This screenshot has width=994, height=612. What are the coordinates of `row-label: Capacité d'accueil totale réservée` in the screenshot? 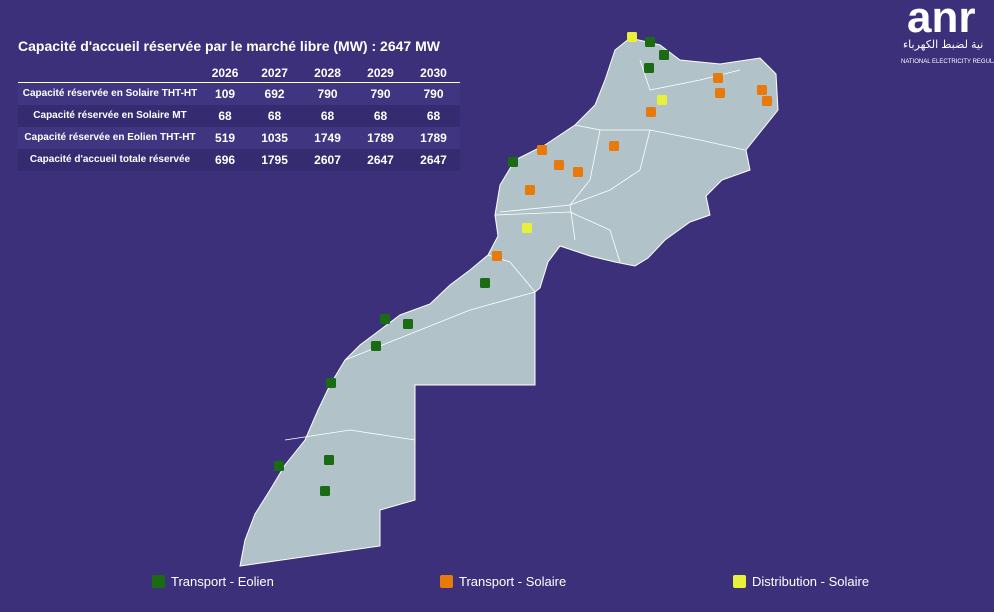 It's located at (110, 159).